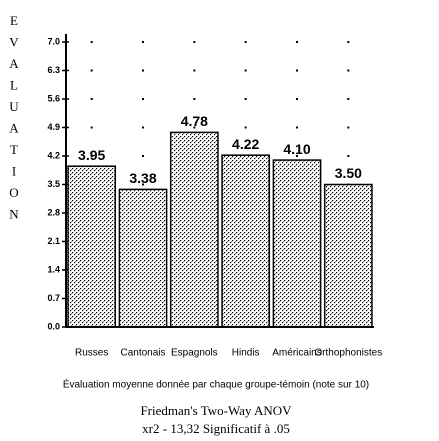 The image size is (439, 441). Describe the element at coordinates (245, 144) in the screenshot. I see `value-label: 4.22` at that location.